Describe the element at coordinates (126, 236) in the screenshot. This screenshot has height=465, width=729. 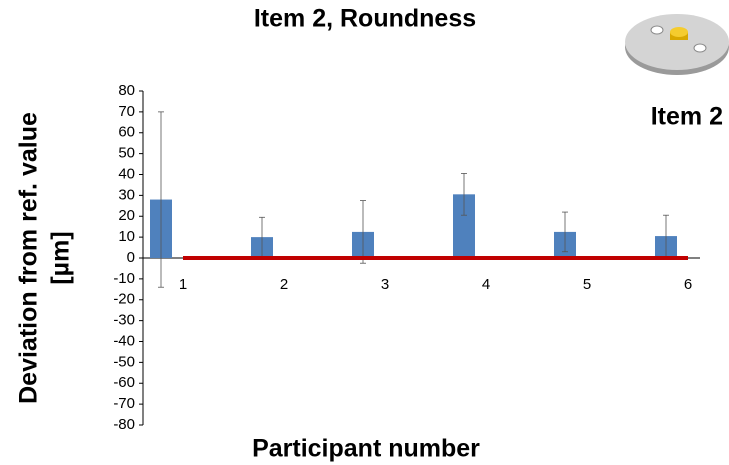
I see `y-tick-label: 10` at that location.